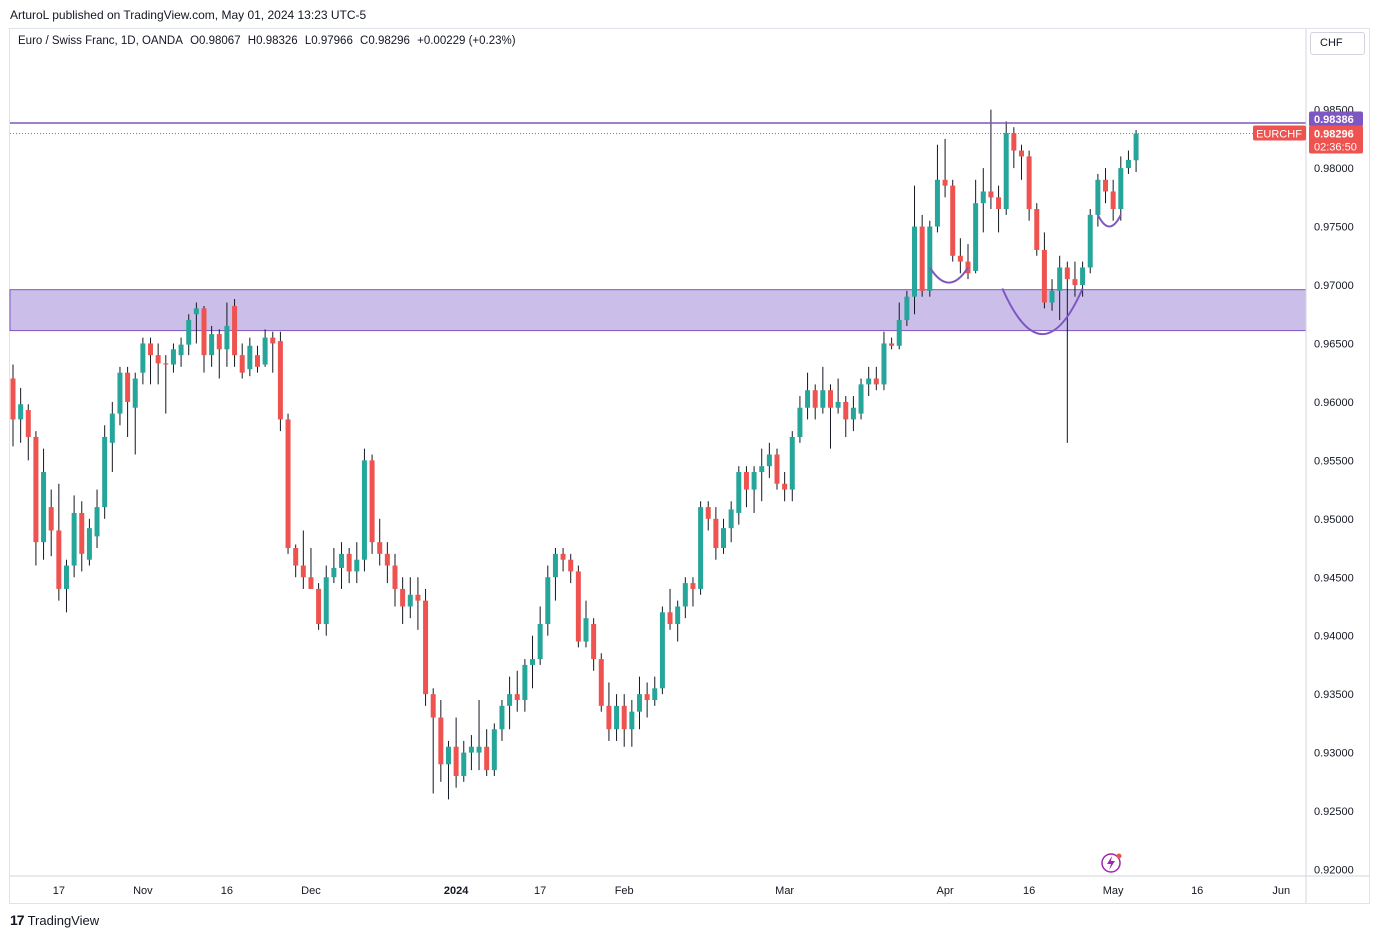  I want to click on ohlc-low: L0.97966, so click(328, 41).